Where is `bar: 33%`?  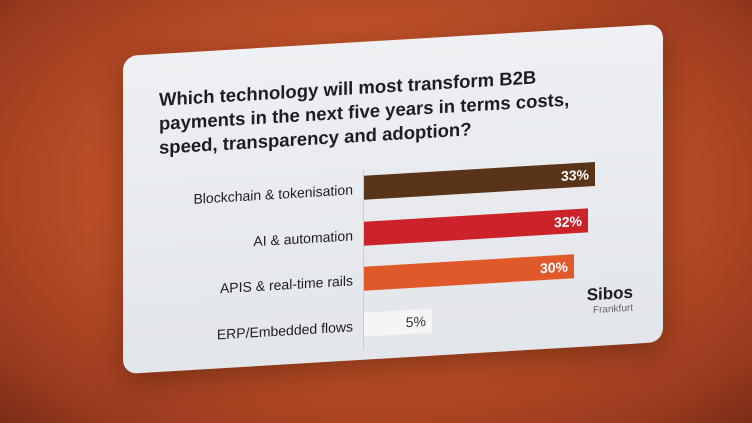 bar: 33% is located at coordinates (479, 180).